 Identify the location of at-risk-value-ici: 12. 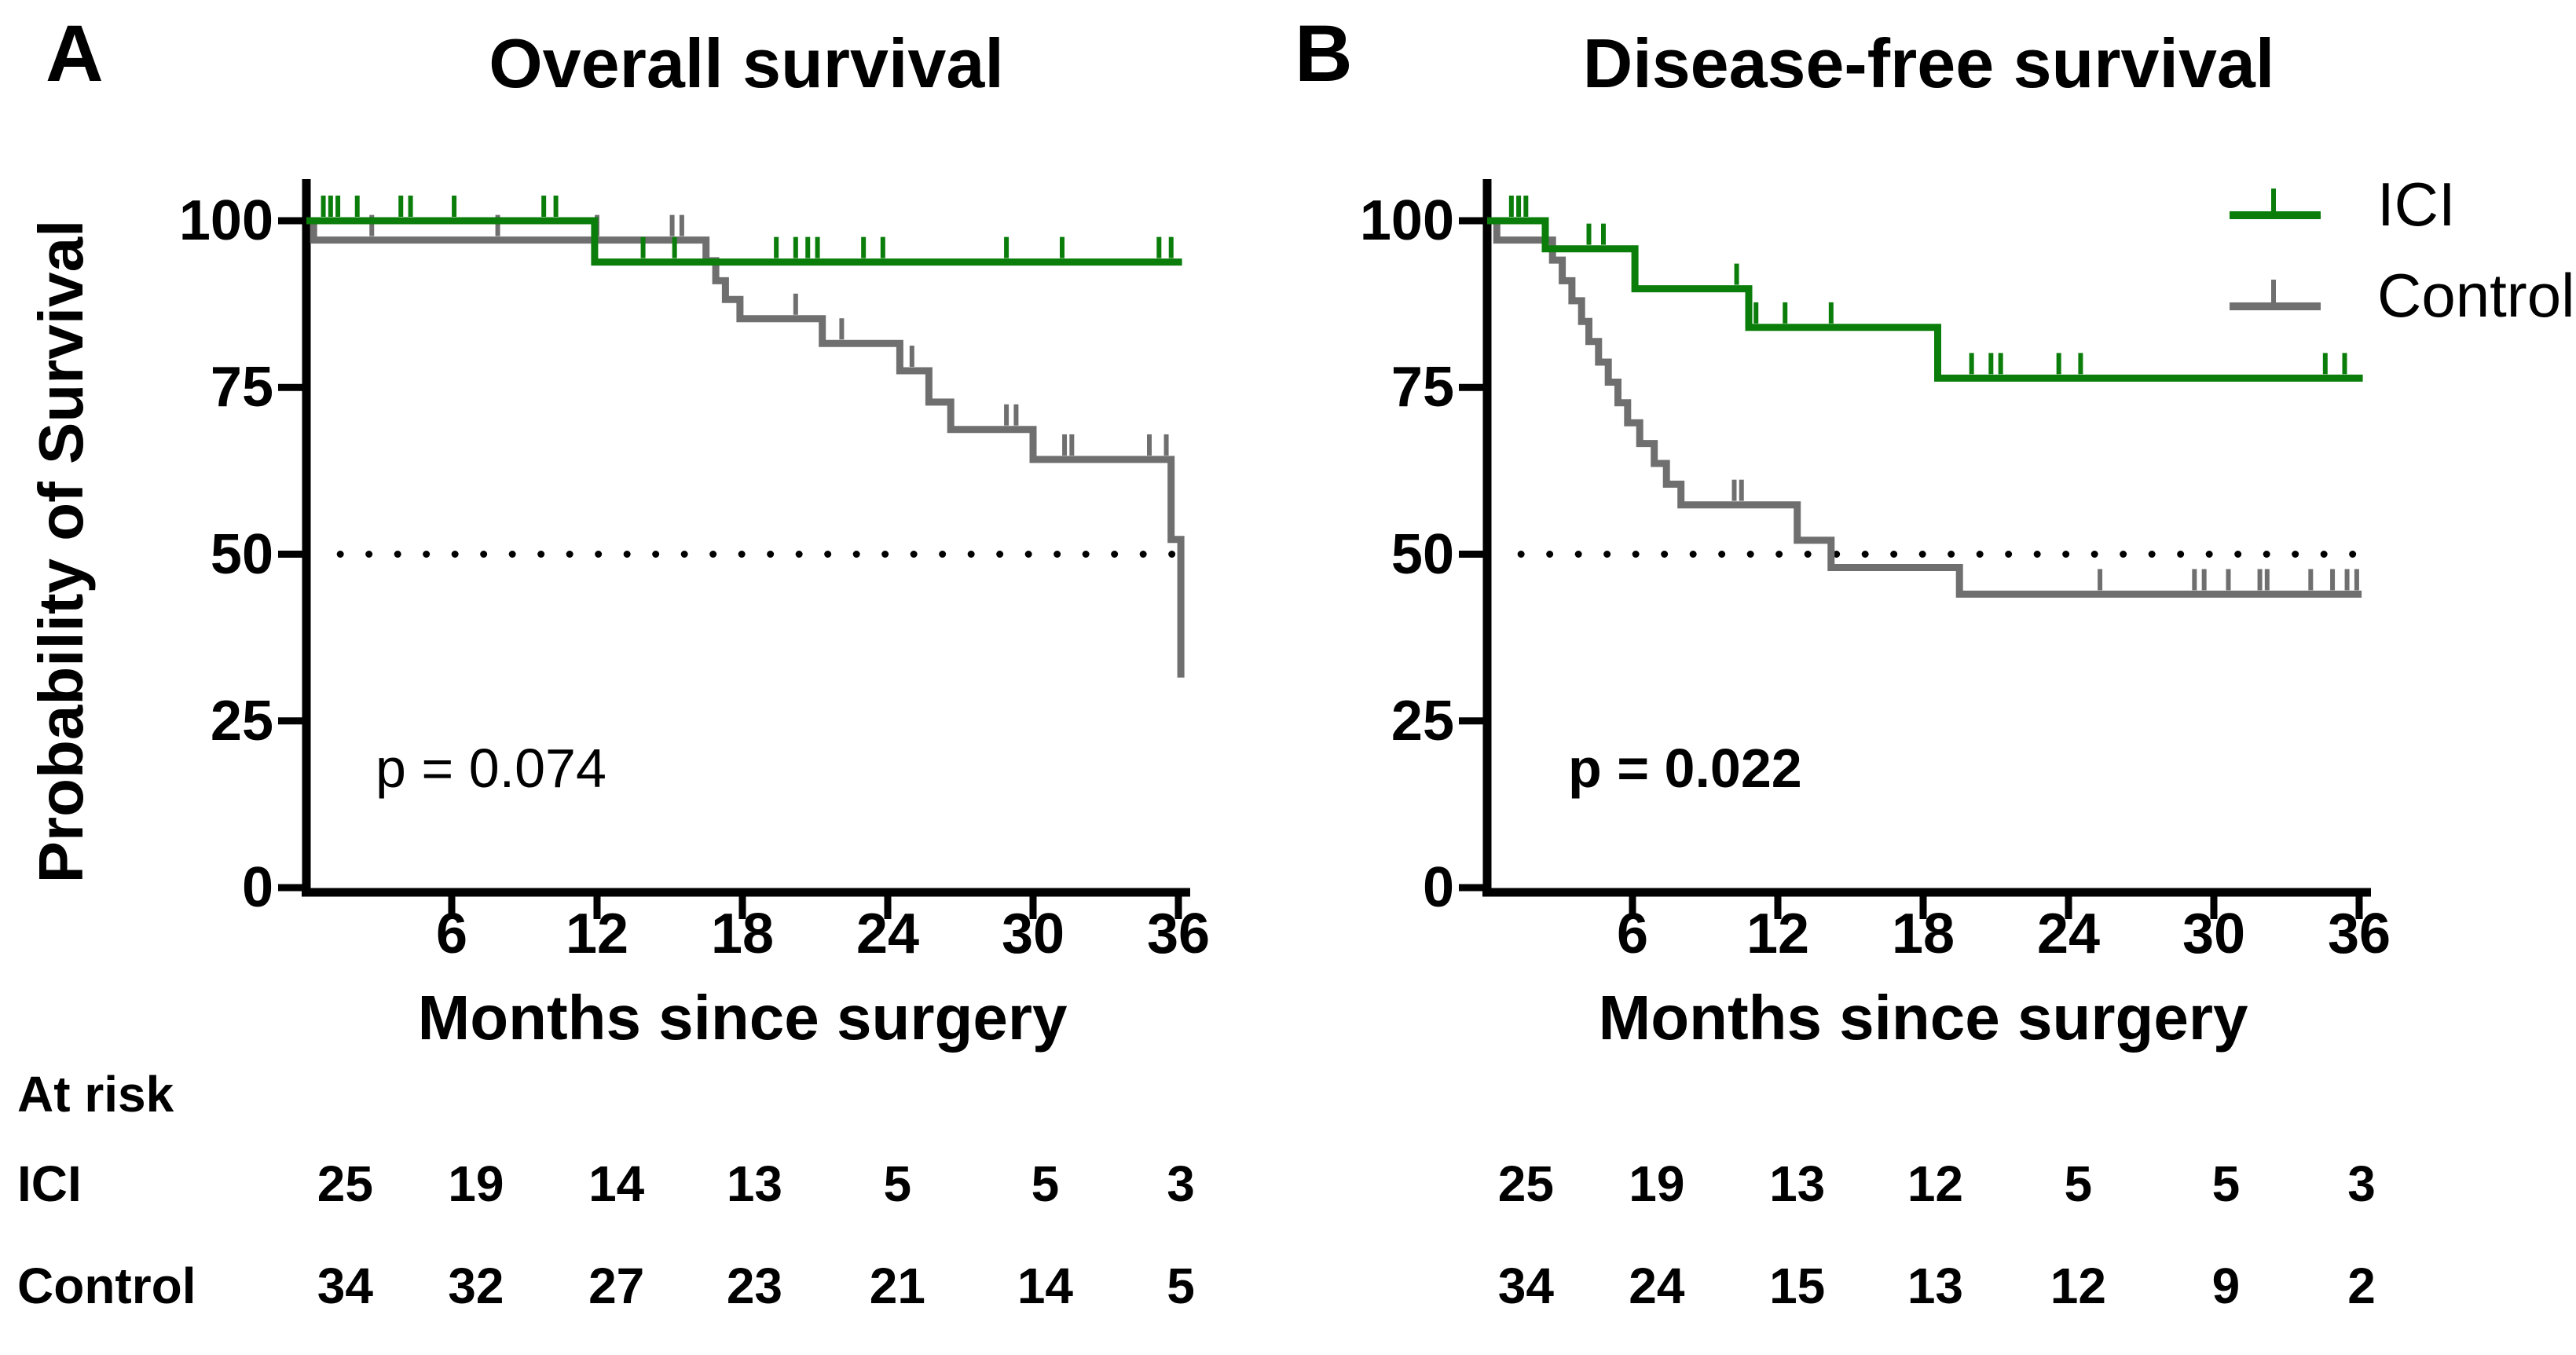
(1935, 1183).